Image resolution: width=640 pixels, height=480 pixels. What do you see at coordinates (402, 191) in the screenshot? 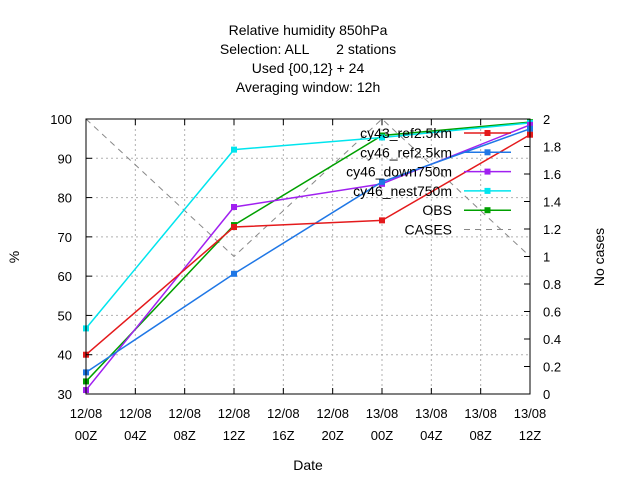
I see `legend-label: cy46_nest750m` at bounding box center [402, 191].